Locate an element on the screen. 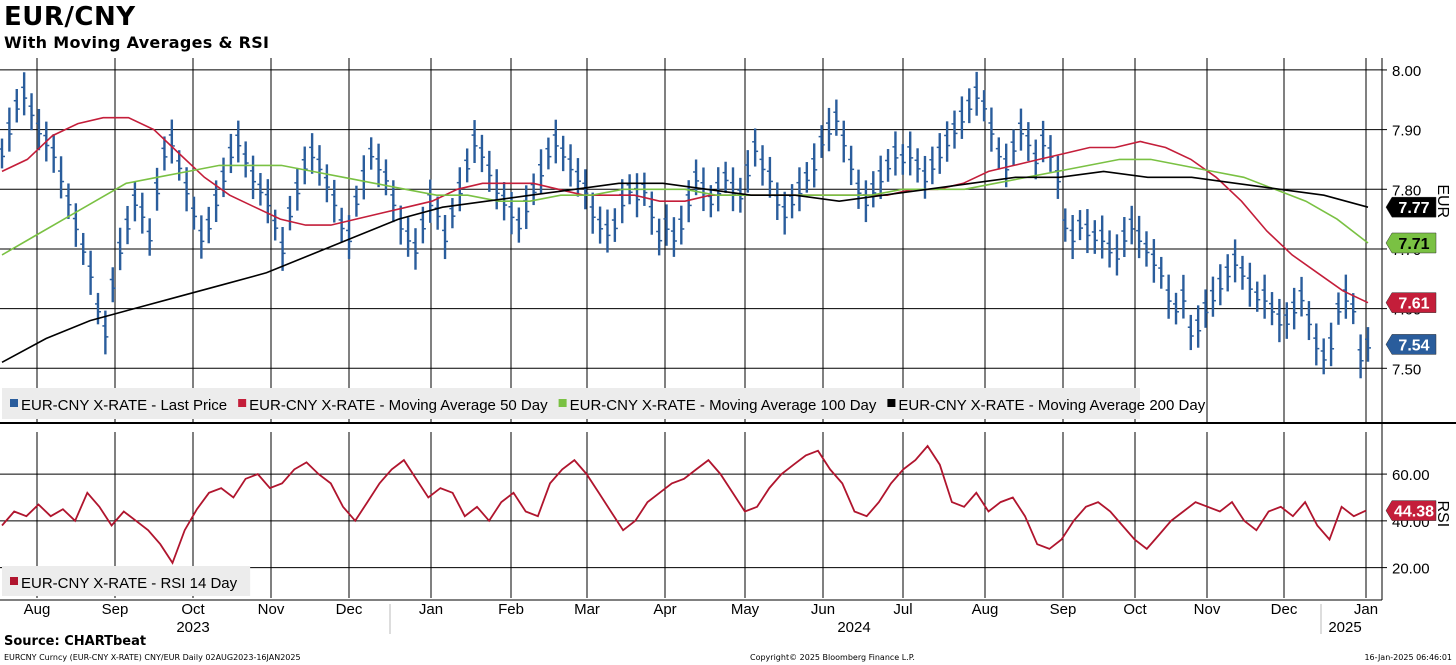 The width and height of the screenshot is (1456, 665). rsi-legend-box is located at coordinates (126, 581).